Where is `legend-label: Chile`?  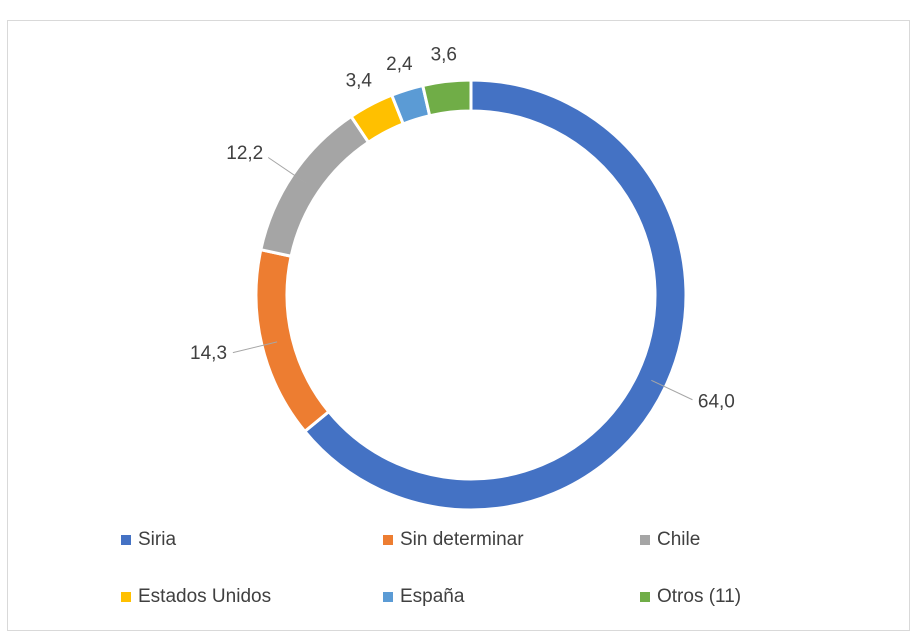
legend-label: Chile is located at coordinates (678, 539).